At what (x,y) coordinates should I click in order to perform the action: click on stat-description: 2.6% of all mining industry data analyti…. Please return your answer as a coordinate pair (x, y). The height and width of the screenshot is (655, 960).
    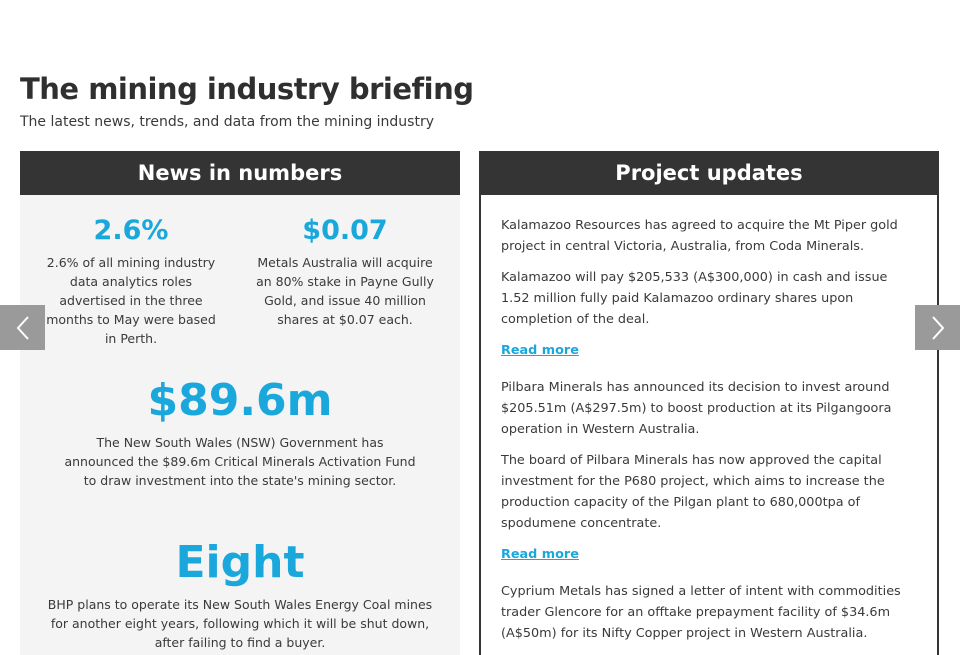
    Looking at the image, I should click on (131, 300).